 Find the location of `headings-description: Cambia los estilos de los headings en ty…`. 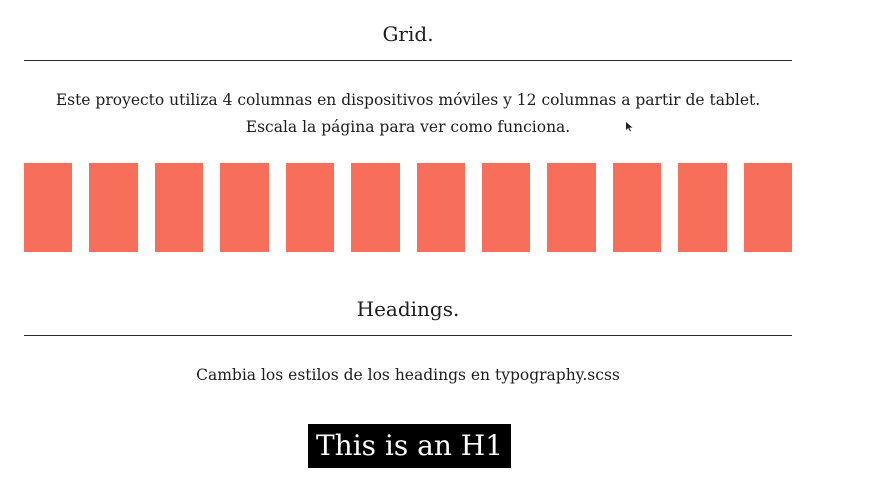

headings-description: Cambia los estilos de los headings en ty… is located at coordinates (408, 375).